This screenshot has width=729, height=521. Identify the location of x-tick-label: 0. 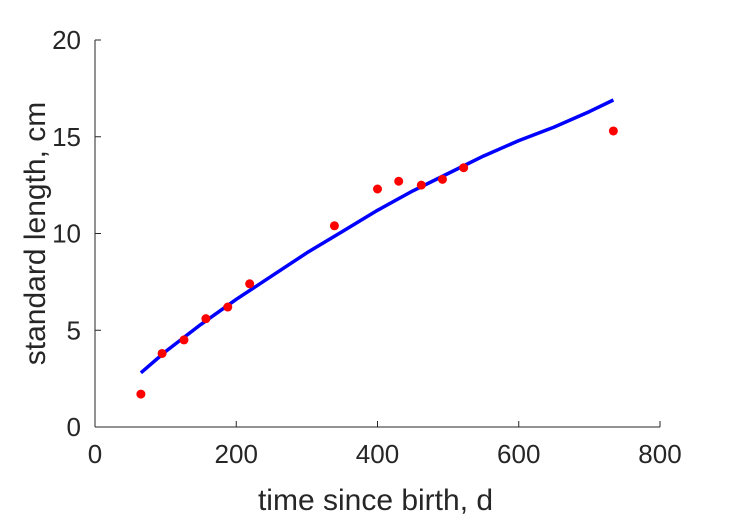
(95, 454).